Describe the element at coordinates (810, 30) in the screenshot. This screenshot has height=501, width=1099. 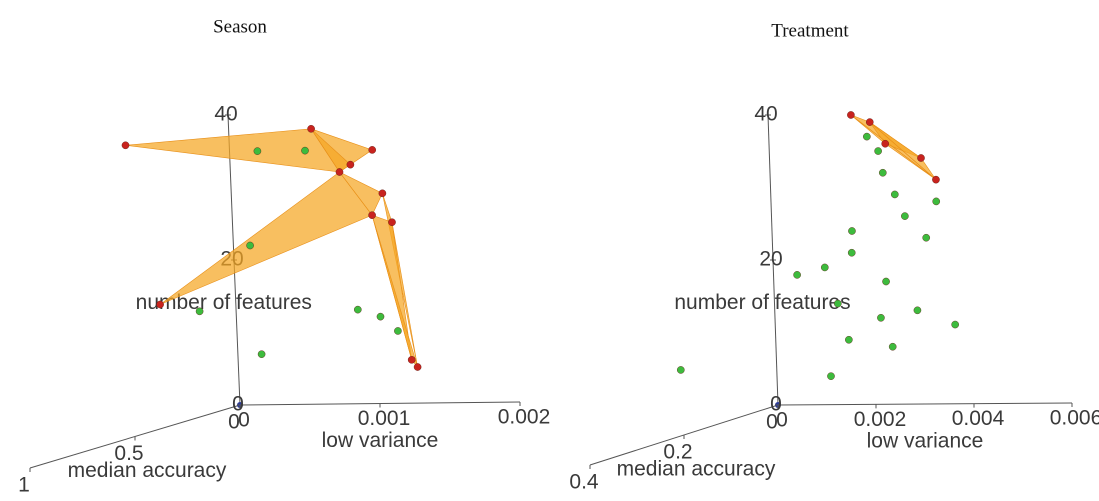
I see `chart-title: Treatment` at that location.